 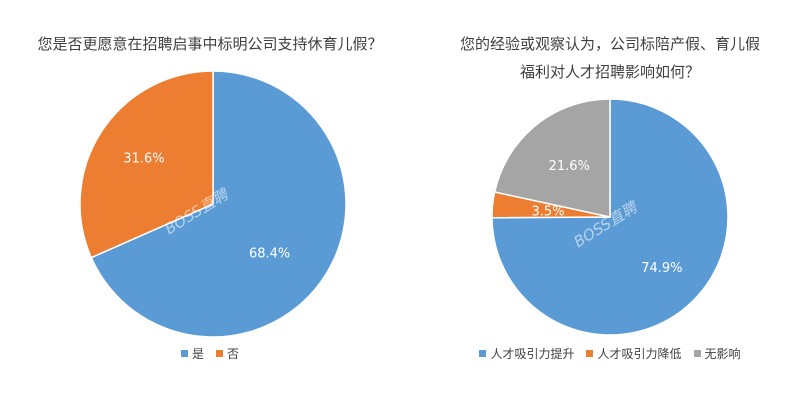 What do you see at coordinates (569, 166) in the screenshot?
I see `data-label: 21.6%` at bounding box center [569, 166].